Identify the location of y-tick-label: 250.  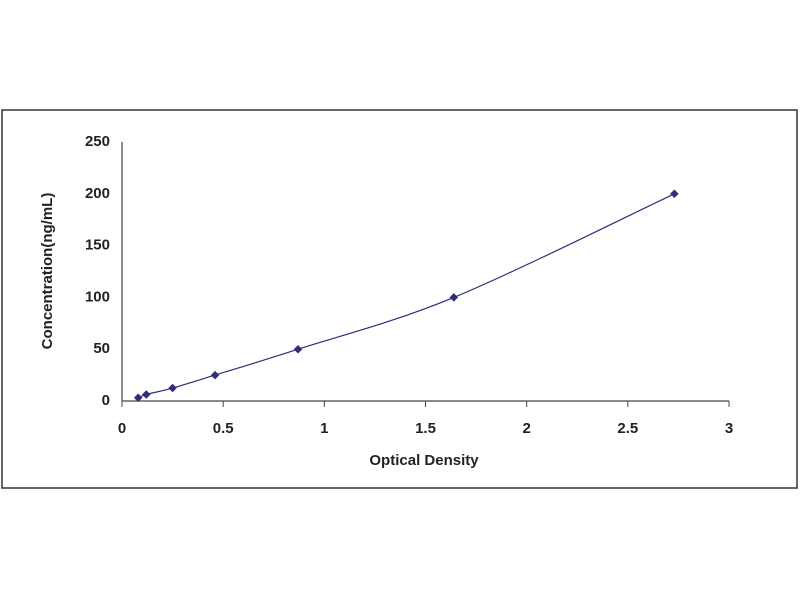
(97, 141).